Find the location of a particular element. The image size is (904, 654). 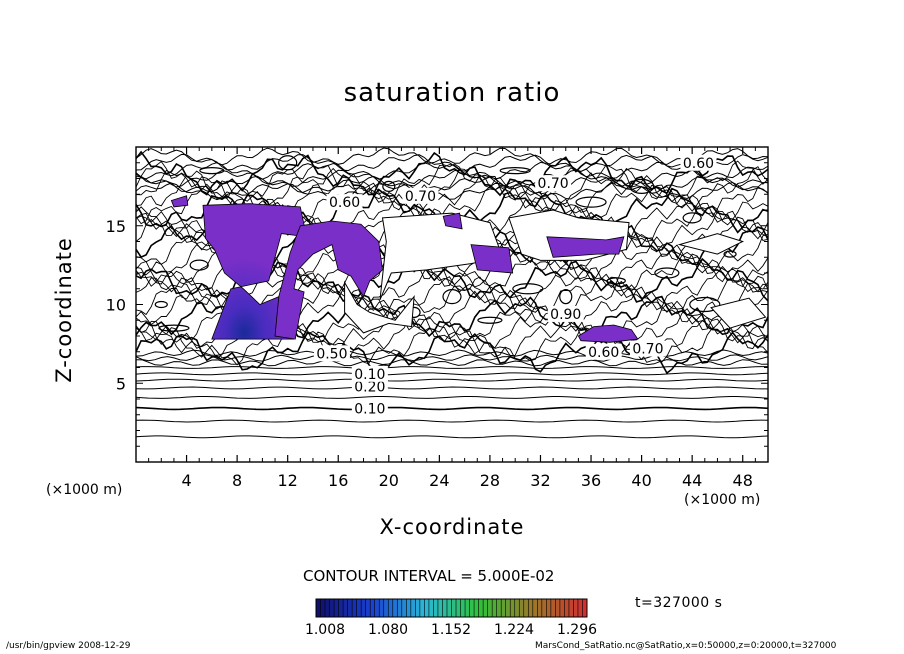

x-tick-label: 4 is located at coordinates (186, 480).